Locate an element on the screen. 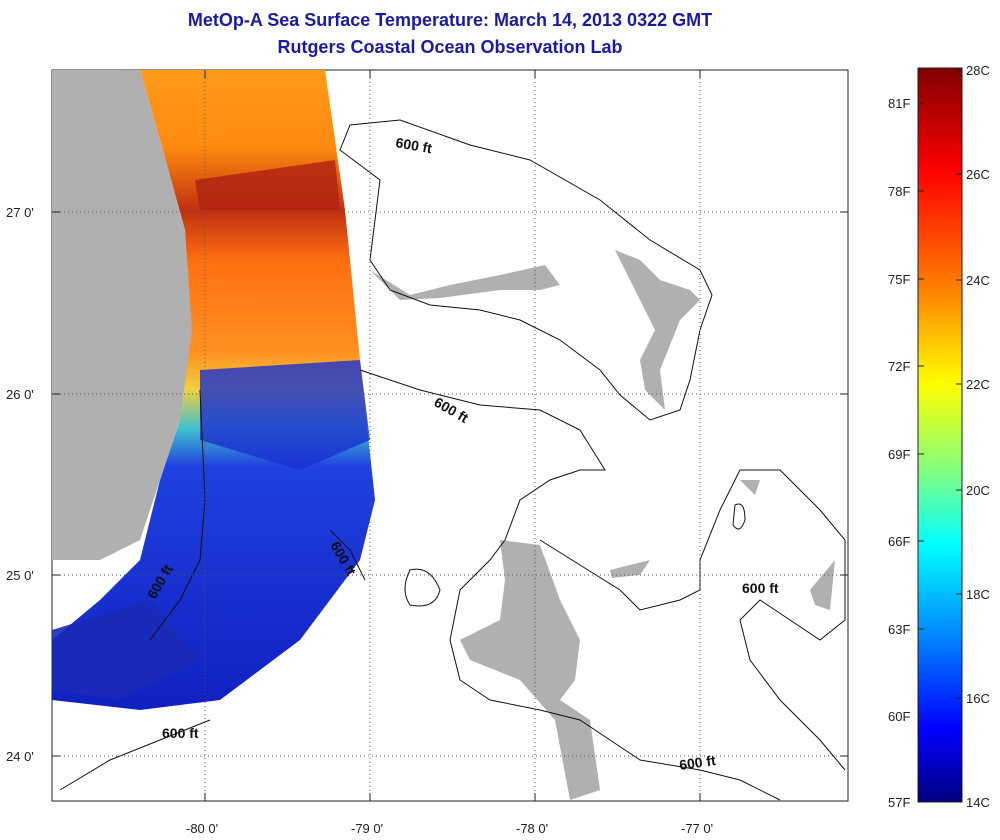  contour-label-south: 600 ft is located at coordinates (697, 762).